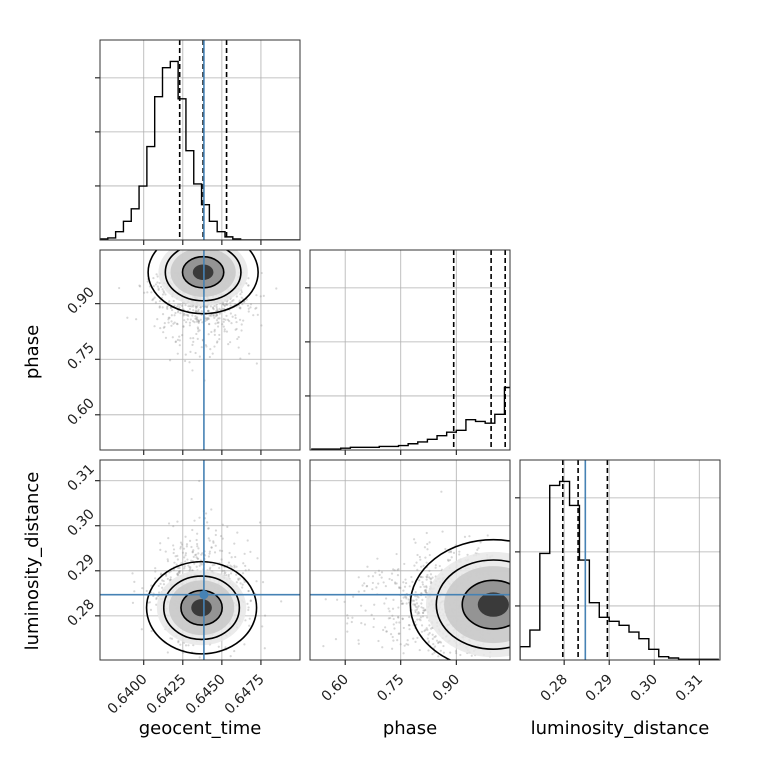 The width and height of the screenshot is (760, 760). Describe the element at coordinates (204, 595) in the screenshot. I see `truth-marker` at that location.